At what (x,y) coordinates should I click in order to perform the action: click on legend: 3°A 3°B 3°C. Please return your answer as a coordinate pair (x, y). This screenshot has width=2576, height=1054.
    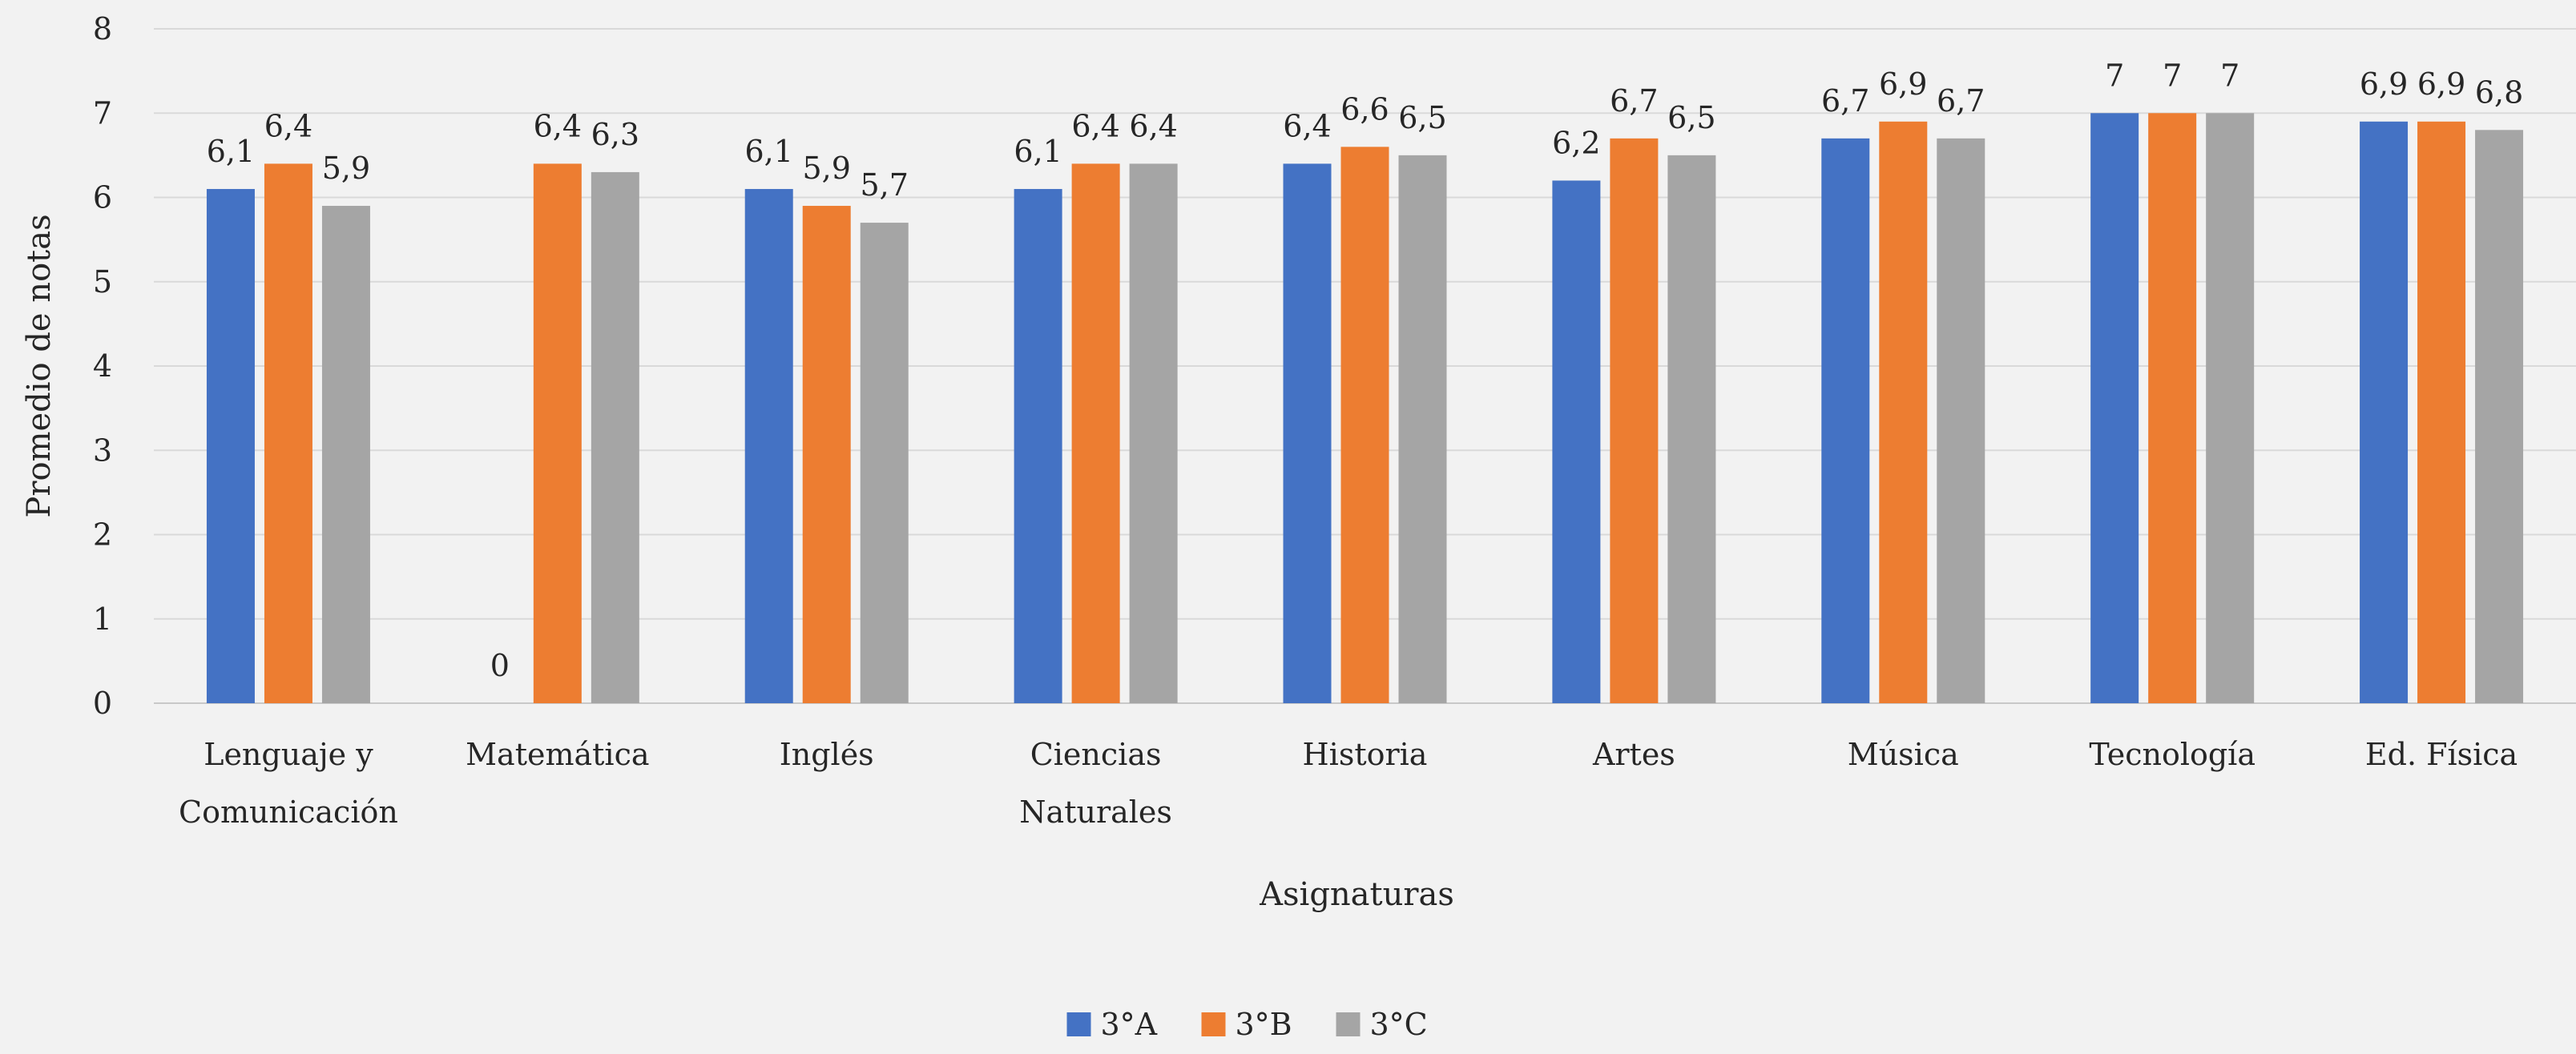
    Looking at the image, I should click on (1247, 1024).